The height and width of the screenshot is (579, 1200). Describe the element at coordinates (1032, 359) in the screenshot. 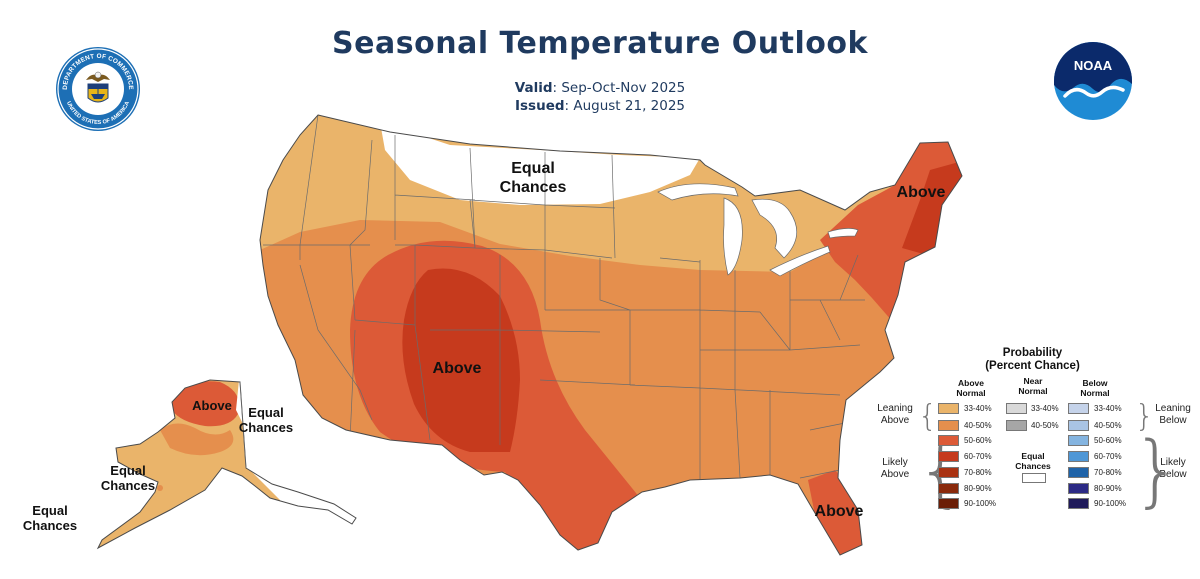

I see `legend-title: Probability (Percent Chance)` at that location.